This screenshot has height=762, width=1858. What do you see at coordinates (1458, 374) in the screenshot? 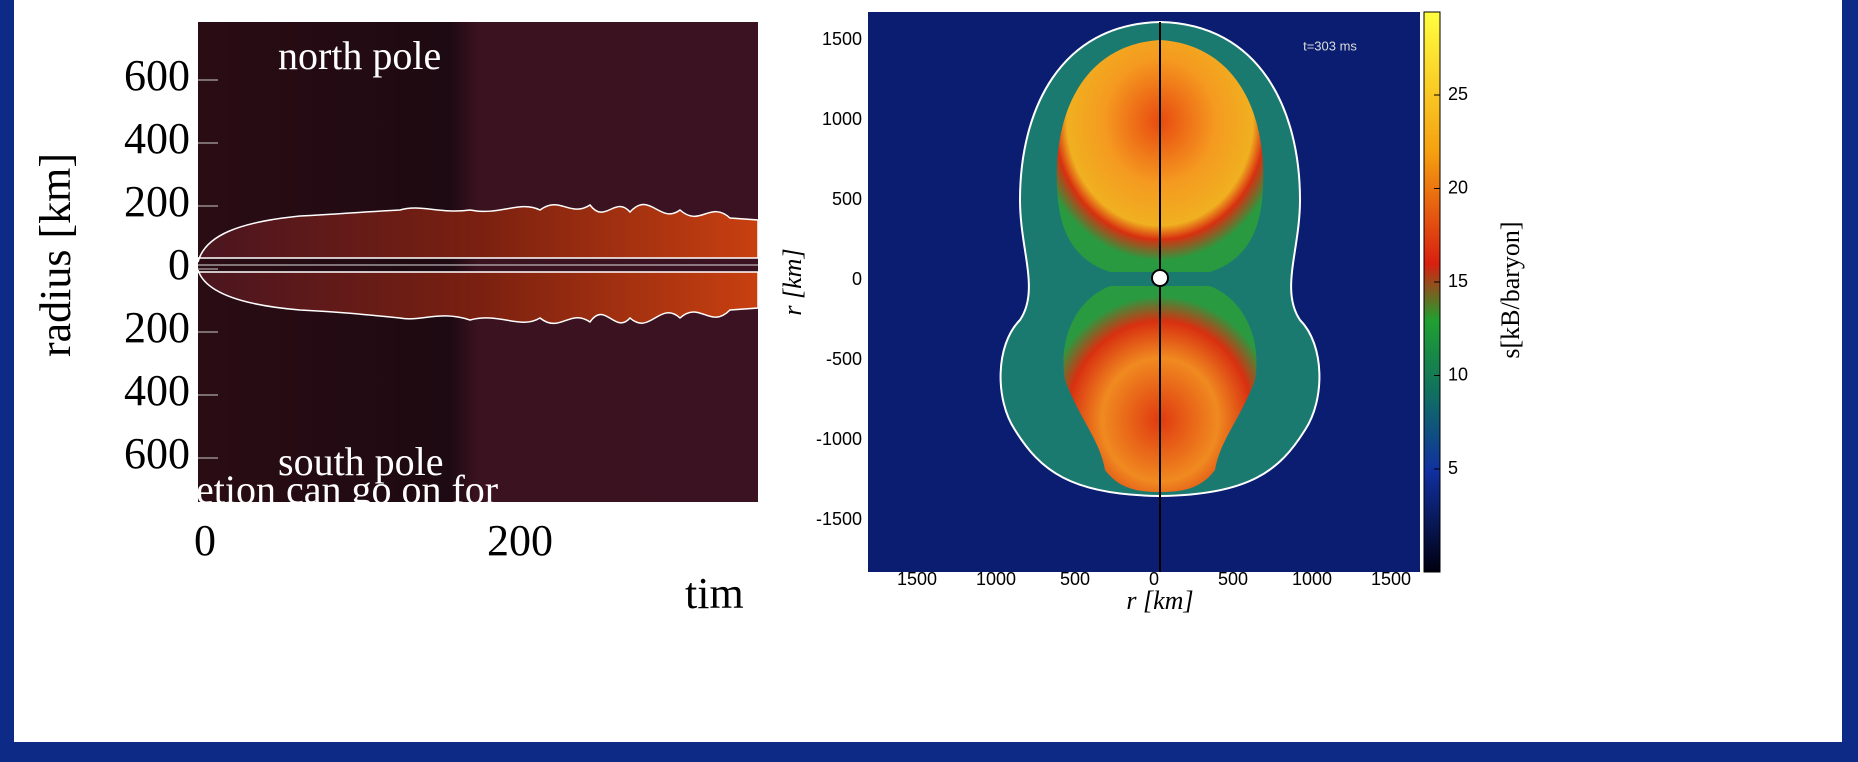
I see `colorbar-tick-label: 10` at bounding box center [1458, 374].